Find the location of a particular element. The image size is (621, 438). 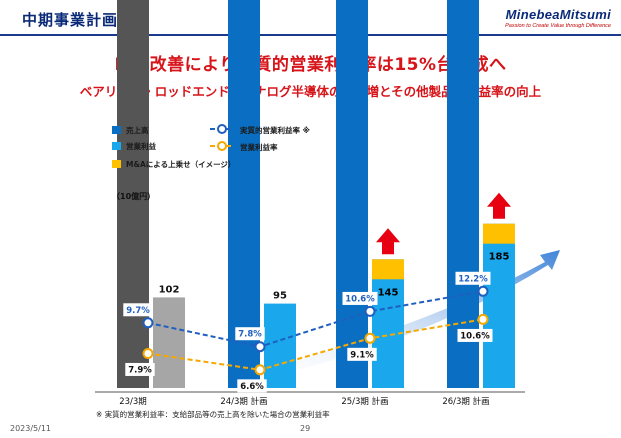

real-margin-label-3: 10.6% is located at coordinates (360, 299).